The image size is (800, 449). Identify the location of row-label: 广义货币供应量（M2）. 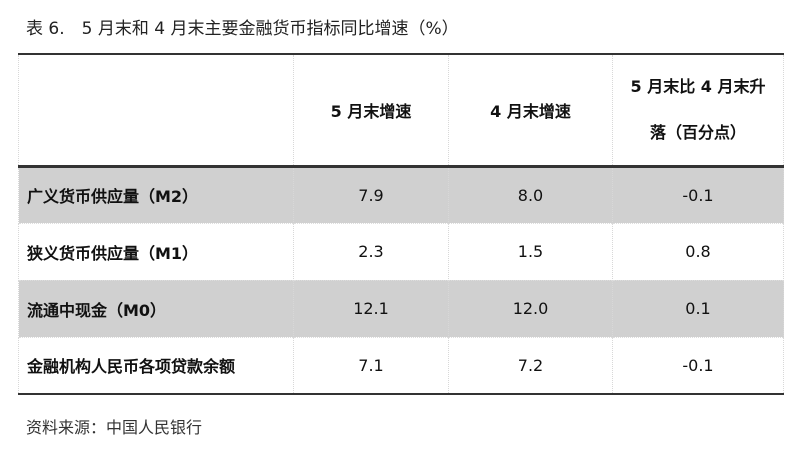
(156, 194).